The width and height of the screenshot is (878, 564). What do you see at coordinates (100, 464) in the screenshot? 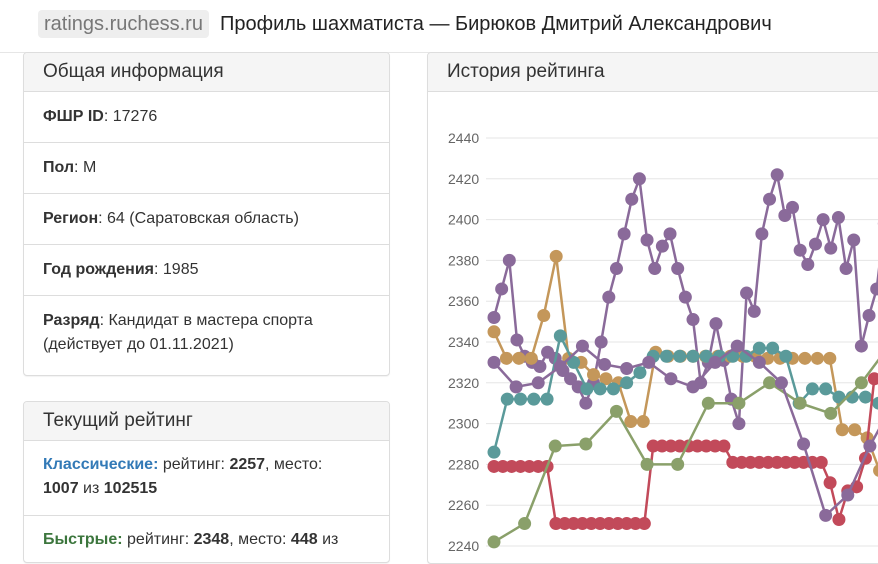
I see `classic-rating-link: Классические:` at bounding box center [100, 464].